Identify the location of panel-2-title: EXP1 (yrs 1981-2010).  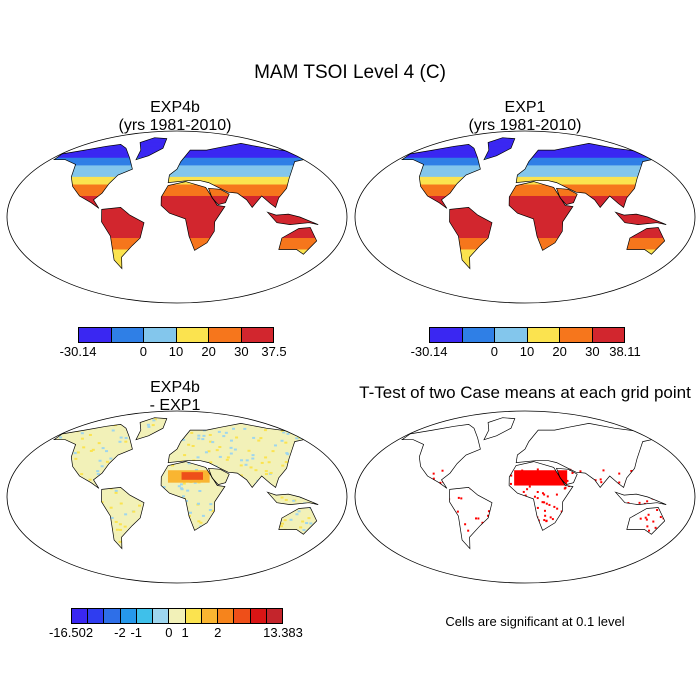
(525, 117).